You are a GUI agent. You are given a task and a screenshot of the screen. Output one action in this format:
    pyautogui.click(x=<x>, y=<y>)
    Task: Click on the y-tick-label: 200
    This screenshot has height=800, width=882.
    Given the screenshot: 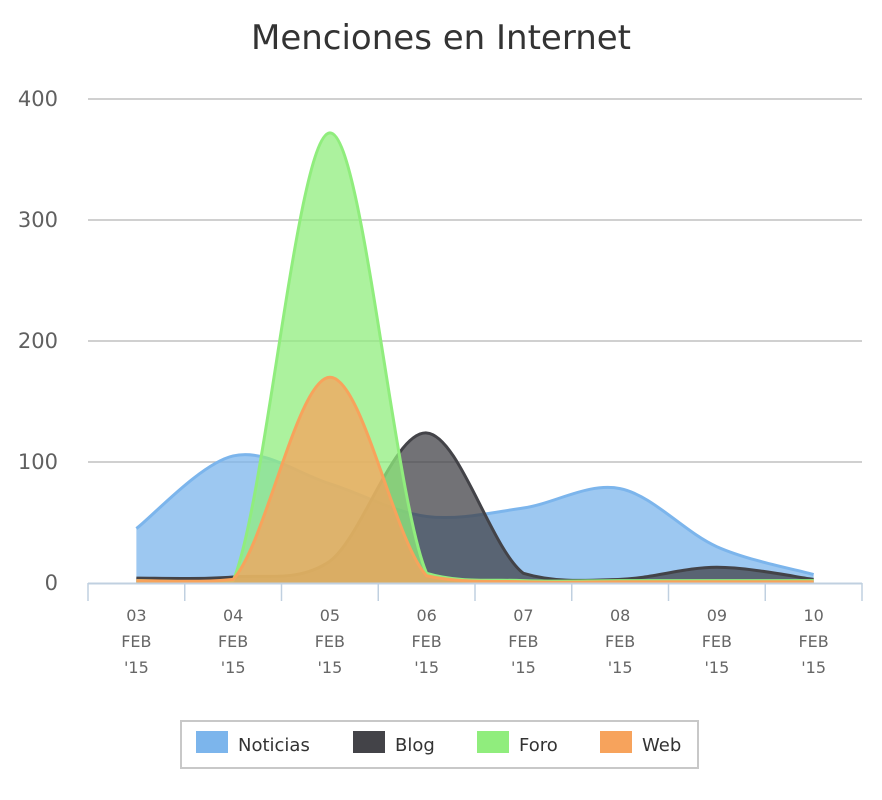 What is the action you would take?
    pyautogui.click(x=38, y=341)
    